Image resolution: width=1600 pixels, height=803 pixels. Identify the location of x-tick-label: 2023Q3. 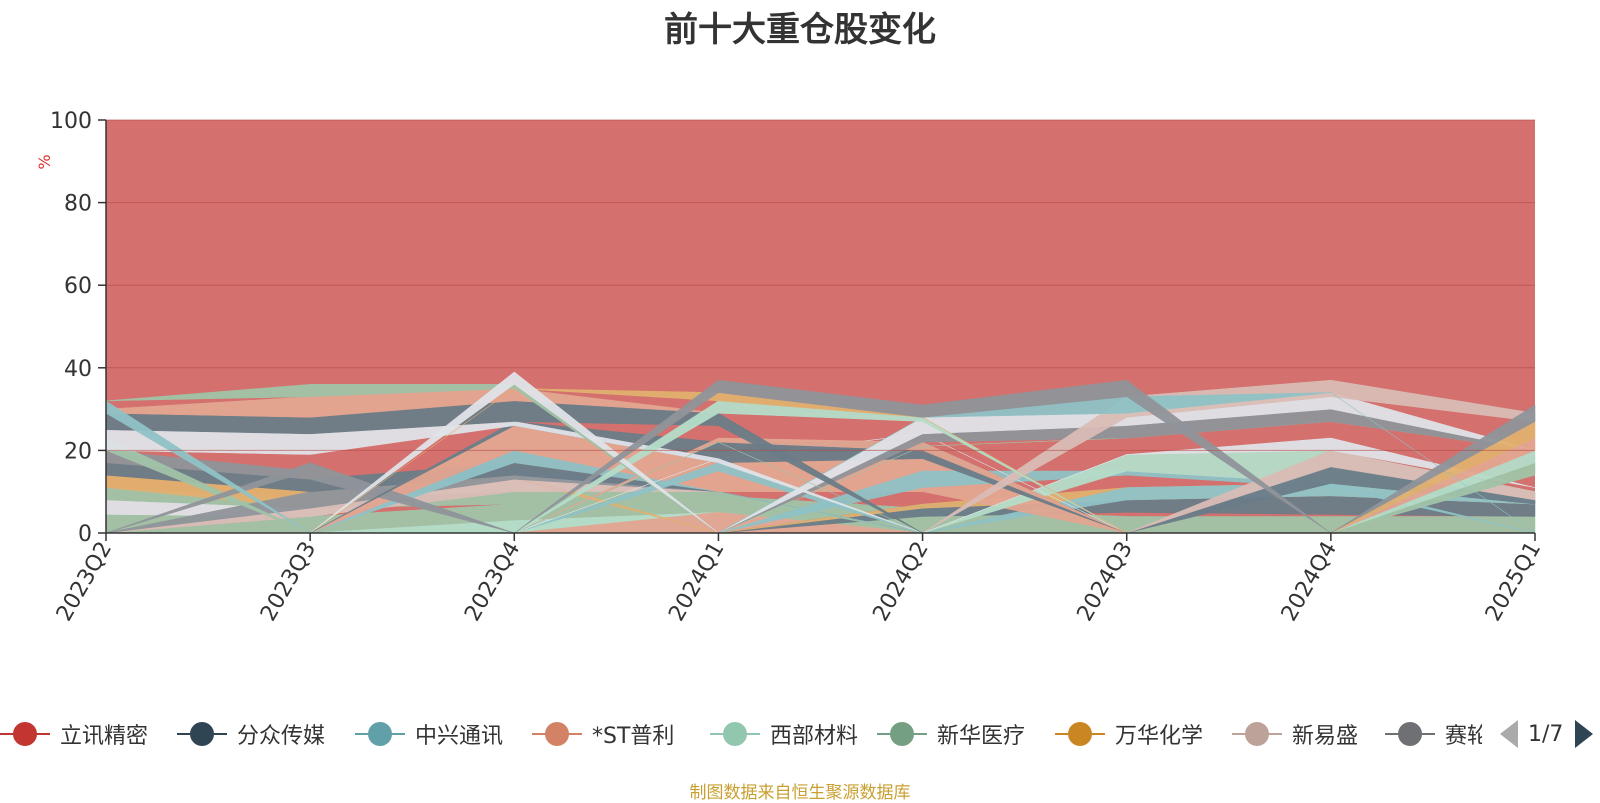
(288, 582).